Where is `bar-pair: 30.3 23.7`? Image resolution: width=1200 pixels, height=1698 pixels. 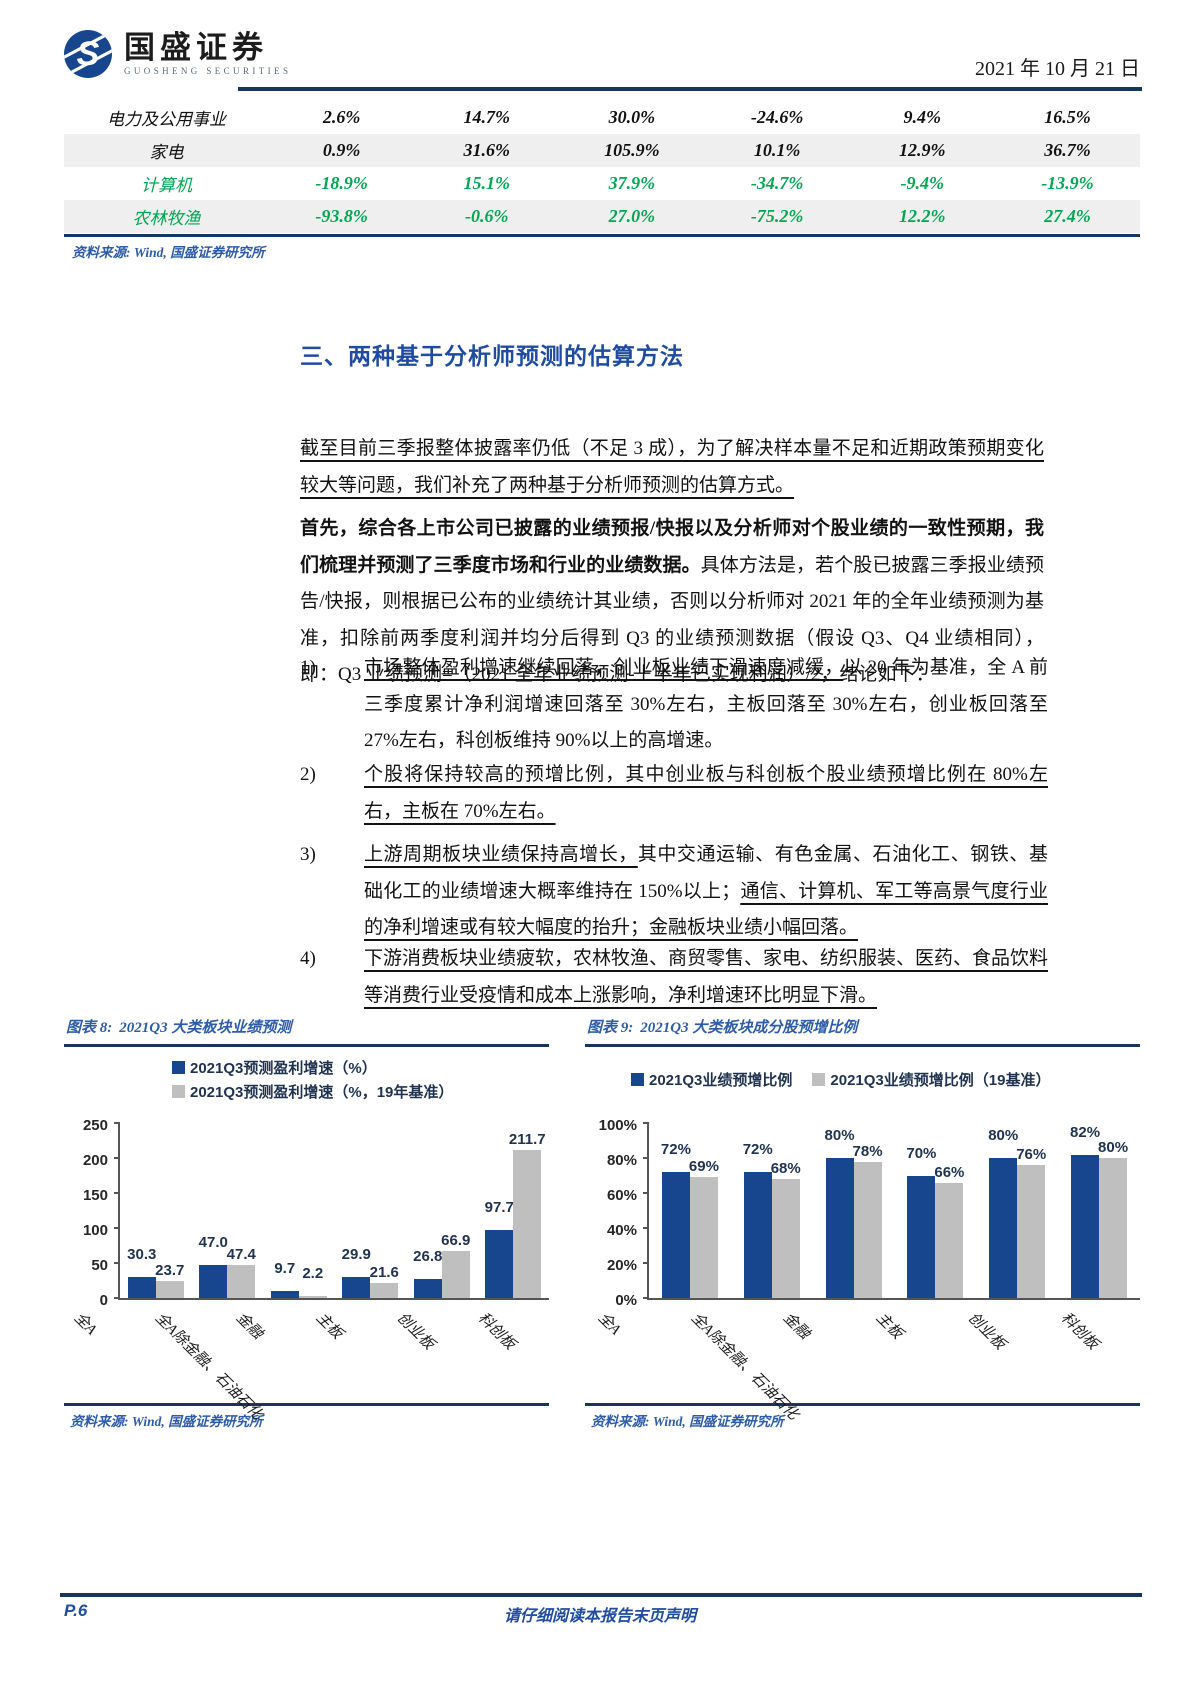
bar-pair: 30.3 23.7 is located at coordinates (155, 1272).